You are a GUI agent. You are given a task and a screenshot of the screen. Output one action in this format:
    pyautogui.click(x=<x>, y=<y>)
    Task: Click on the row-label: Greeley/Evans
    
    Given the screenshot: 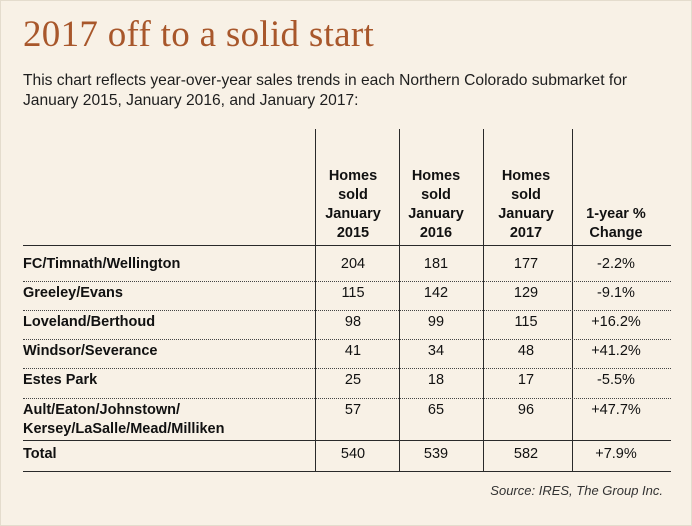 What is the action you would take?
    pyautogui.click(x=73, y=293)
    